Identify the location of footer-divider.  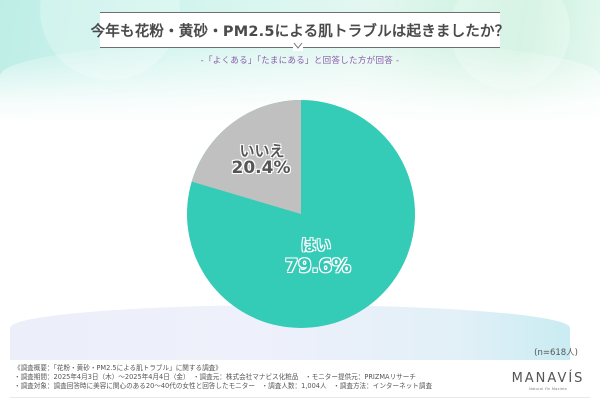
(300, 397).